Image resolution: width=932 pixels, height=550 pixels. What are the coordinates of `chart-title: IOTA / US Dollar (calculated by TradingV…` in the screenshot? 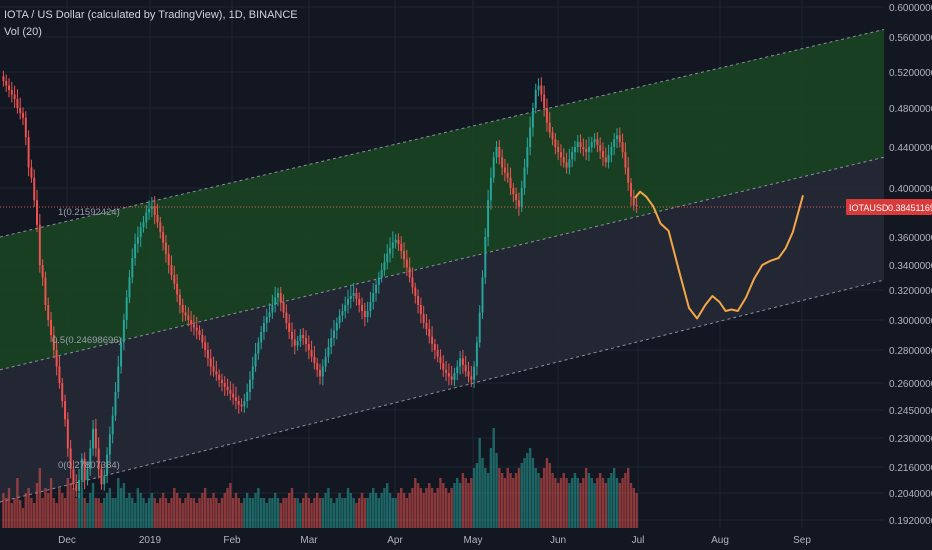 It's located at (151, 15).